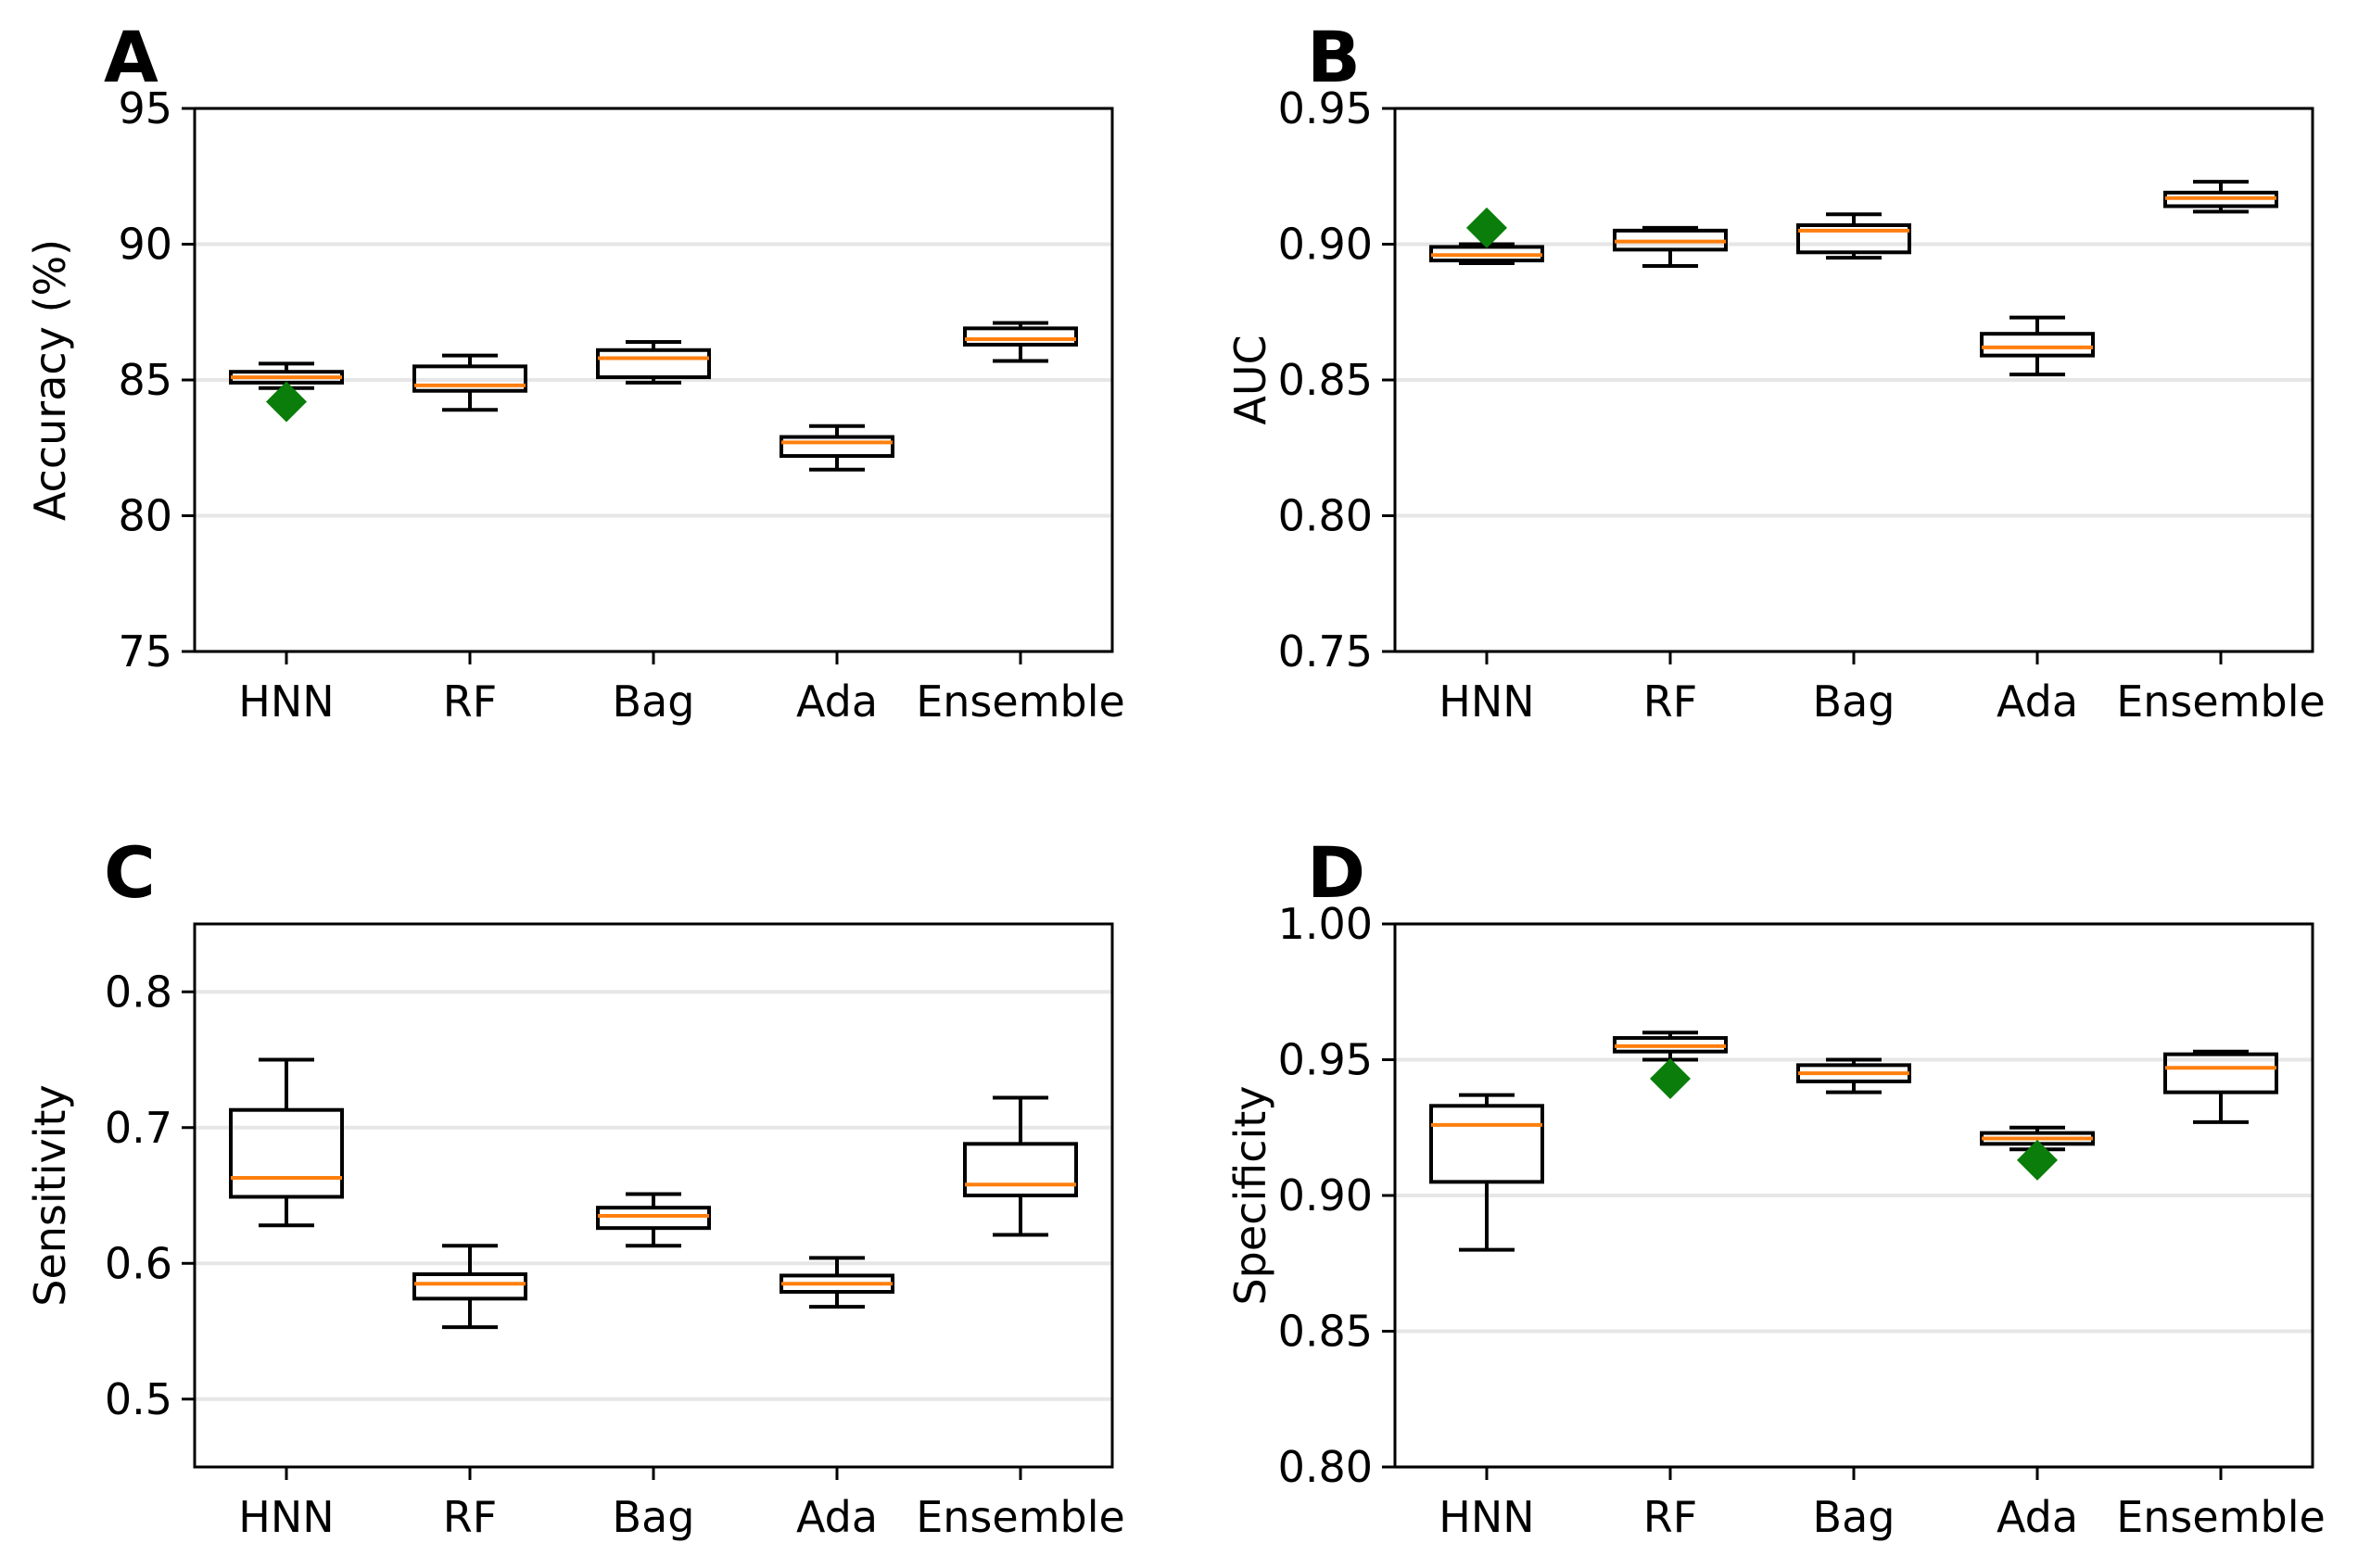  I want to click on panel-letter: C, so click(130, 872).